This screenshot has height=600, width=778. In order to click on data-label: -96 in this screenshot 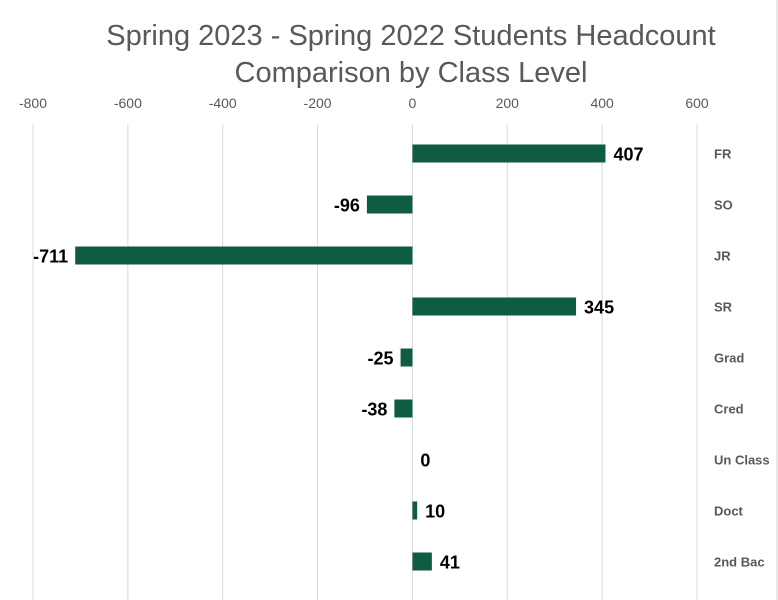, I will do `click(347, 206)`.